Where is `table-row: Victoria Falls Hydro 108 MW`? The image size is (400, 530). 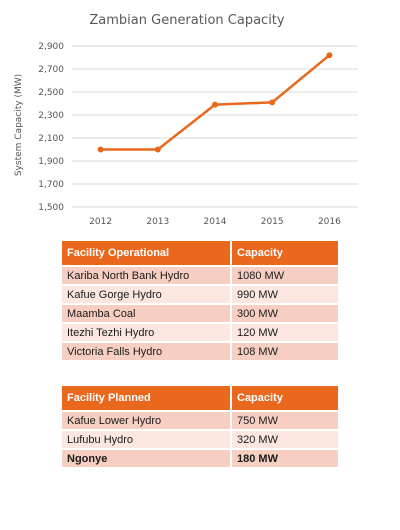 table-row: Victoria Falls Hydro 108 MW is located at coordinates (200, 351).